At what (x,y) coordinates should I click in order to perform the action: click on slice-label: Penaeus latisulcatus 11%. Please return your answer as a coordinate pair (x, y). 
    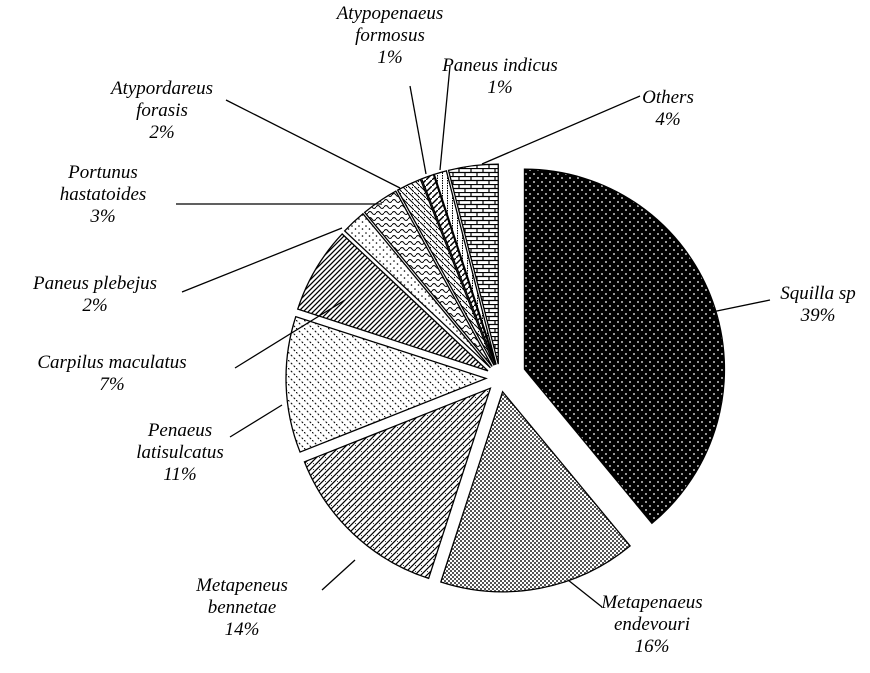
    Looking at the image, I should click on (180, 453).